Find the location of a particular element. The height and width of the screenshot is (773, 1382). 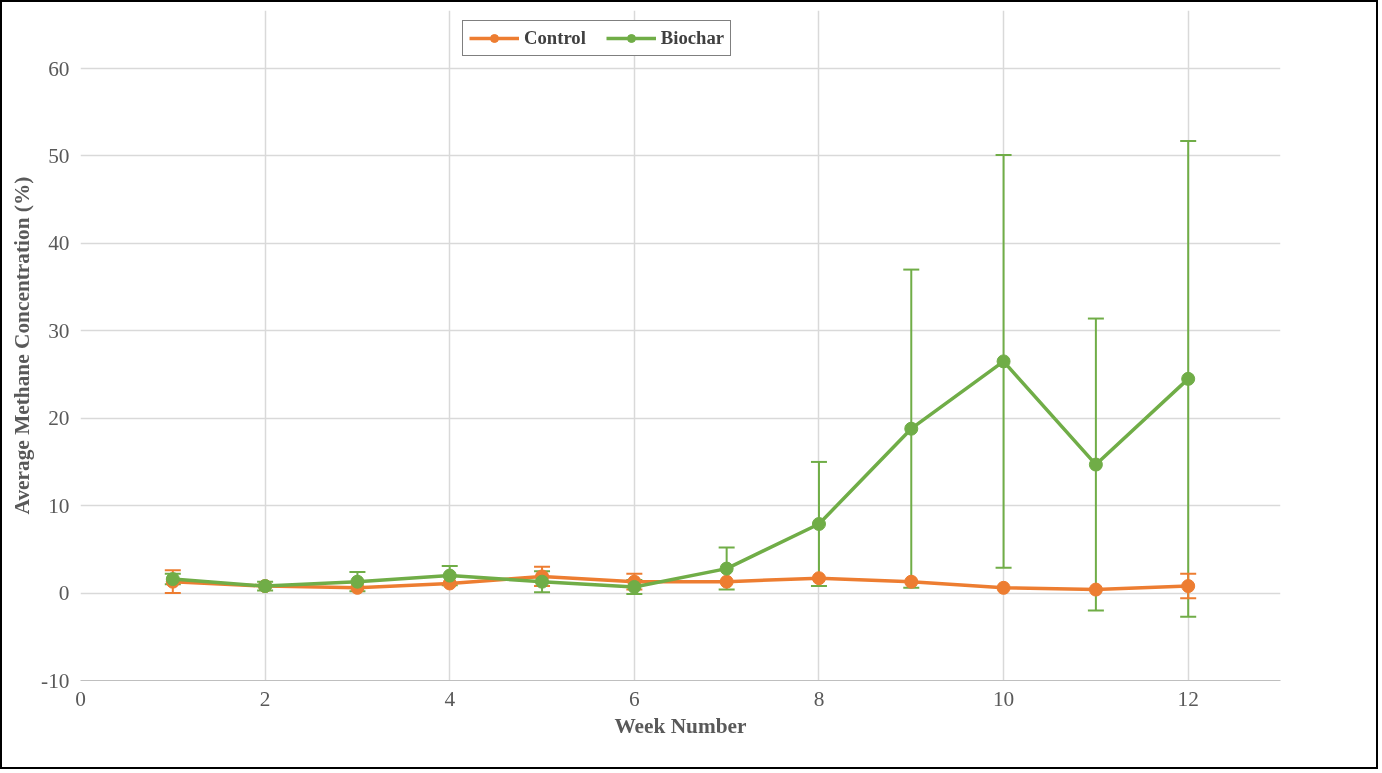

x-axis-title: Week Number is located at coordinates (681, 725).